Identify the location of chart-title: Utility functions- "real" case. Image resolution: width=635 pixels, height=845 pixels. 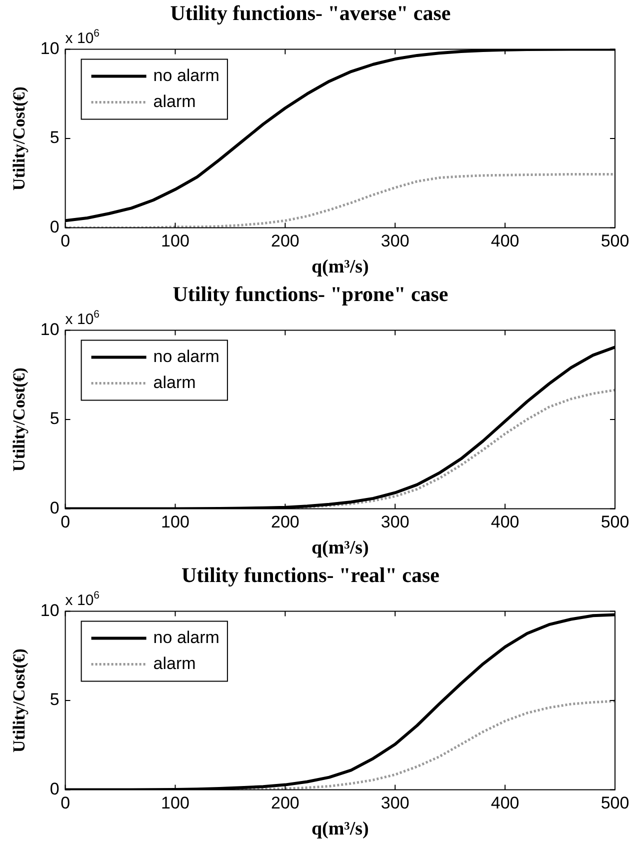
(311, 575).